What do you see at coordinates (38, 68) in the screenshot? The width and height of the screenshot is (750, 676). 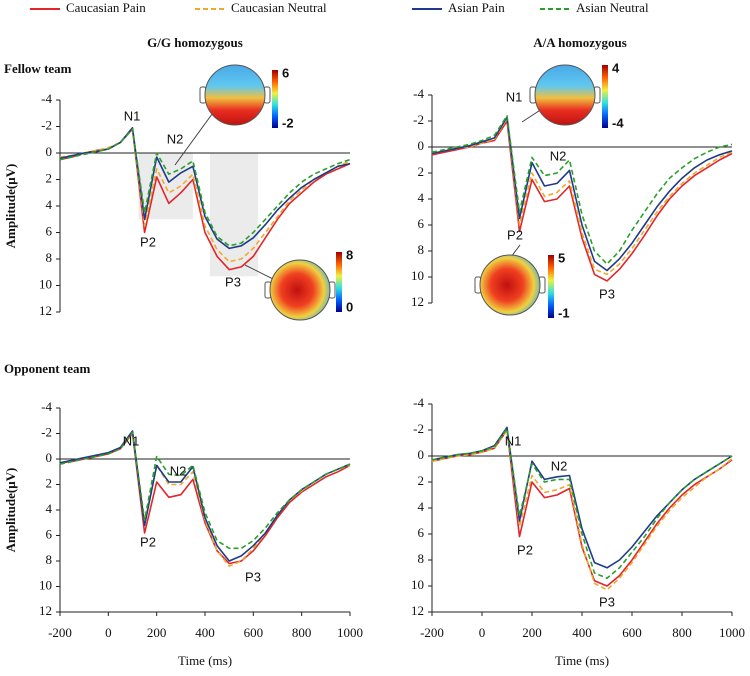 I see `row-label: Fellow team` at bounding box center [38, 68].